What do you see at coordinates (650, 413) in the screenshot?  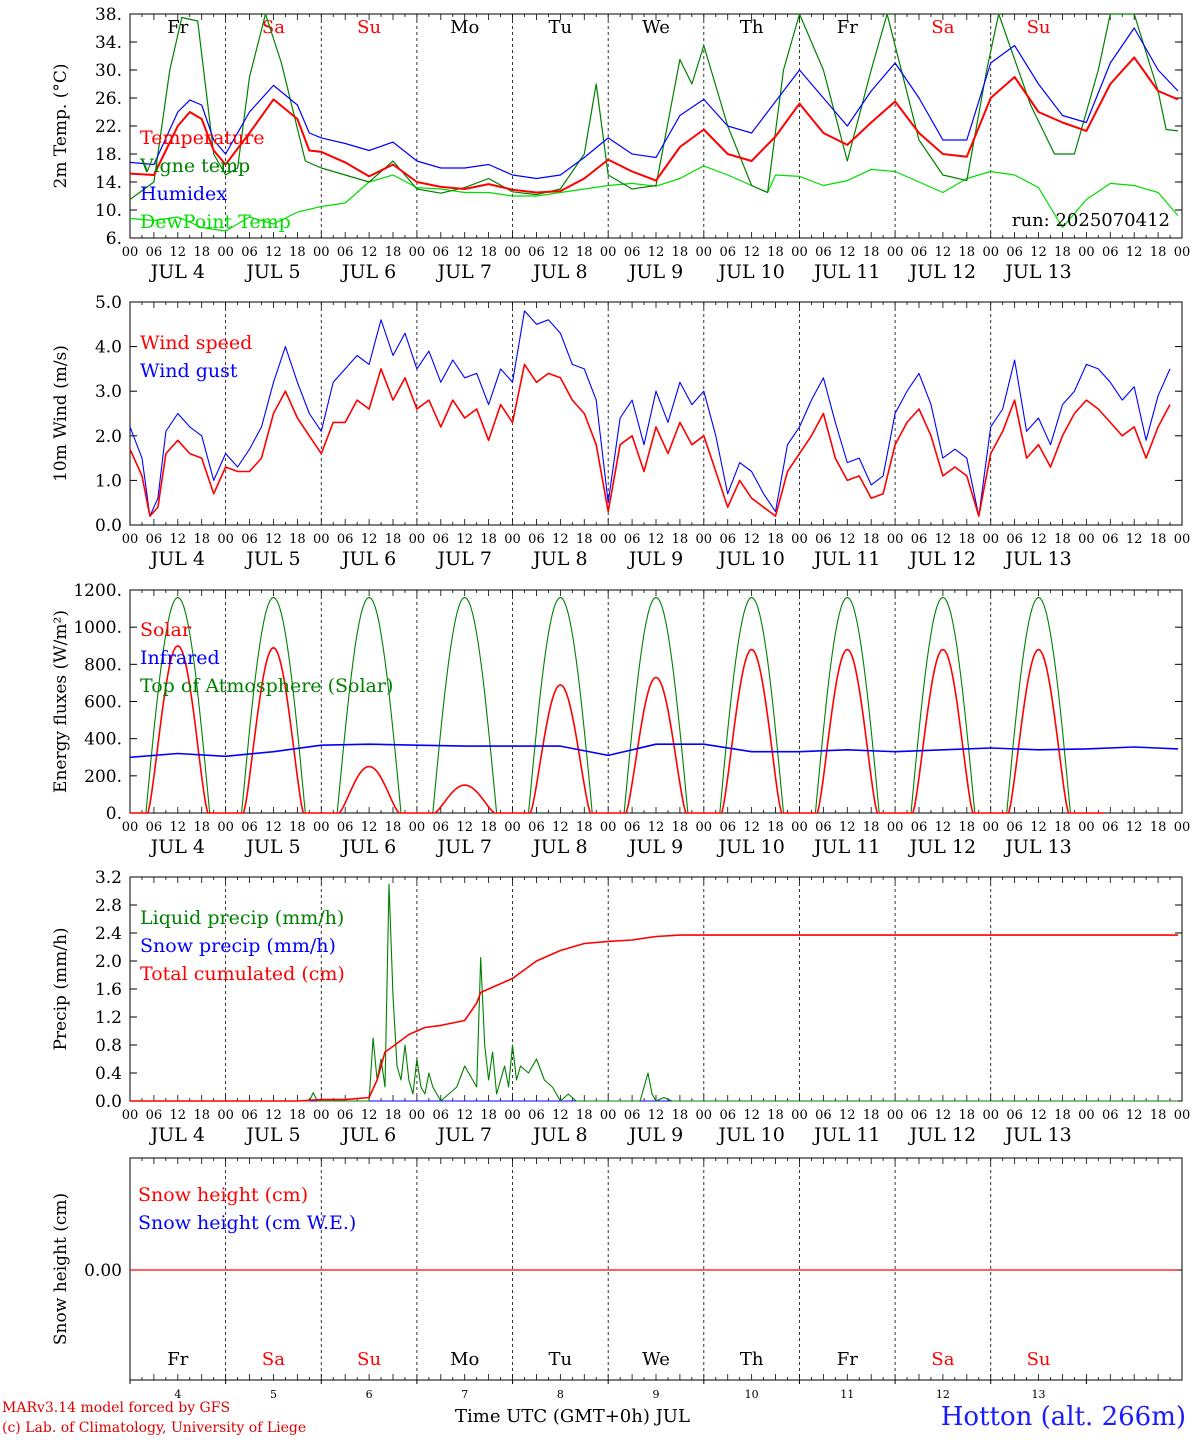 I see `series-wind-gust` at bounding box center [650, 413].